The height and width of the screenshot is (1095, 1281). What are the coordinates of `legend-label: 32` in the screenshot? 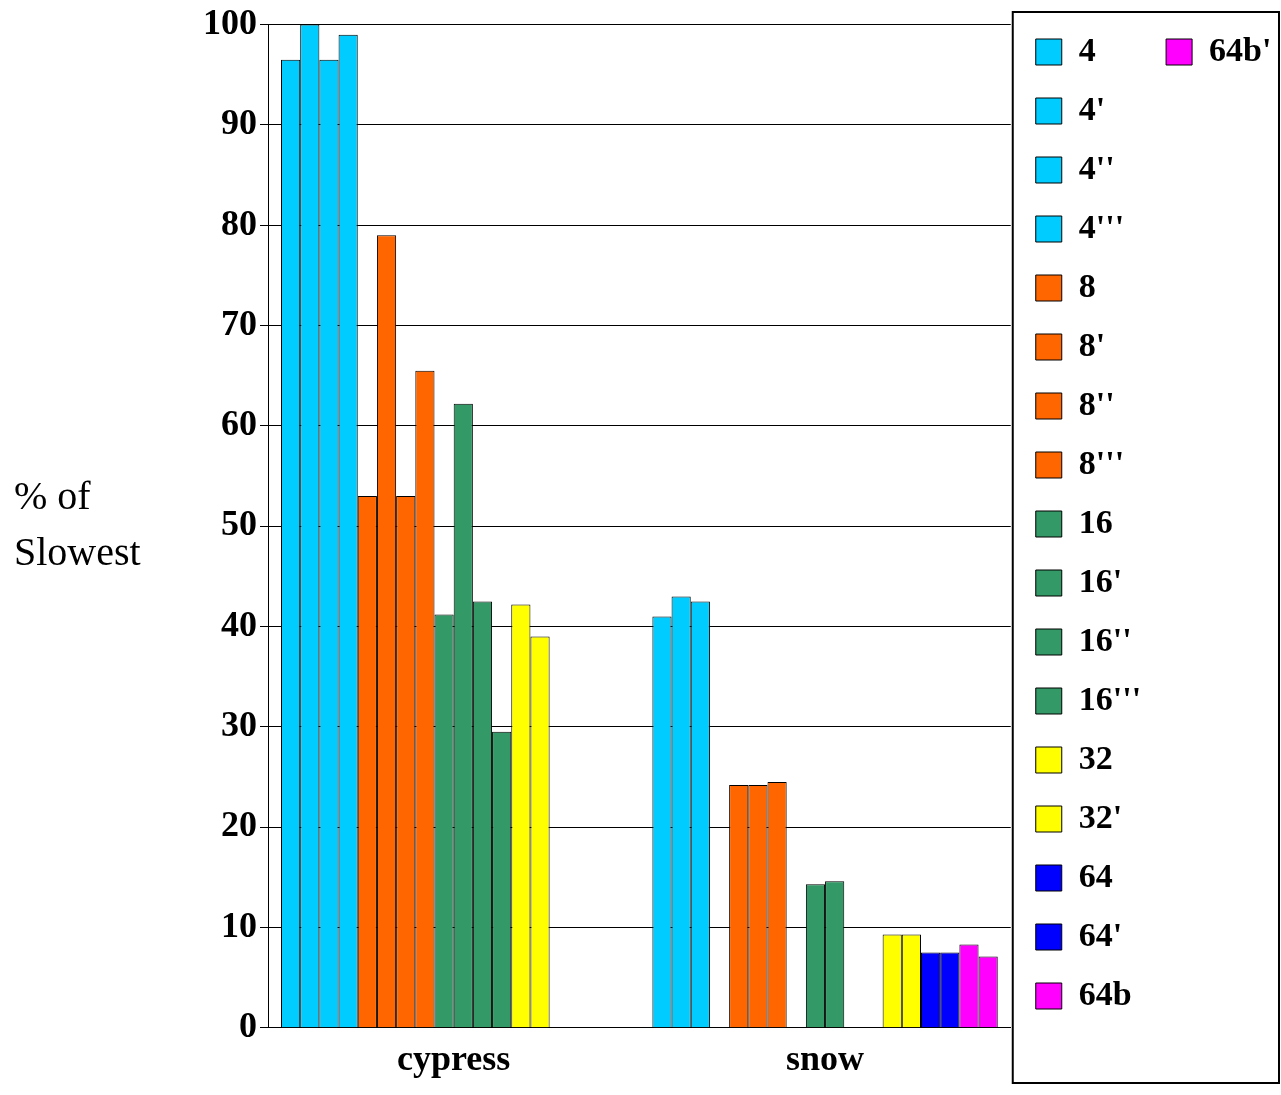 It's located at (1095, 757).